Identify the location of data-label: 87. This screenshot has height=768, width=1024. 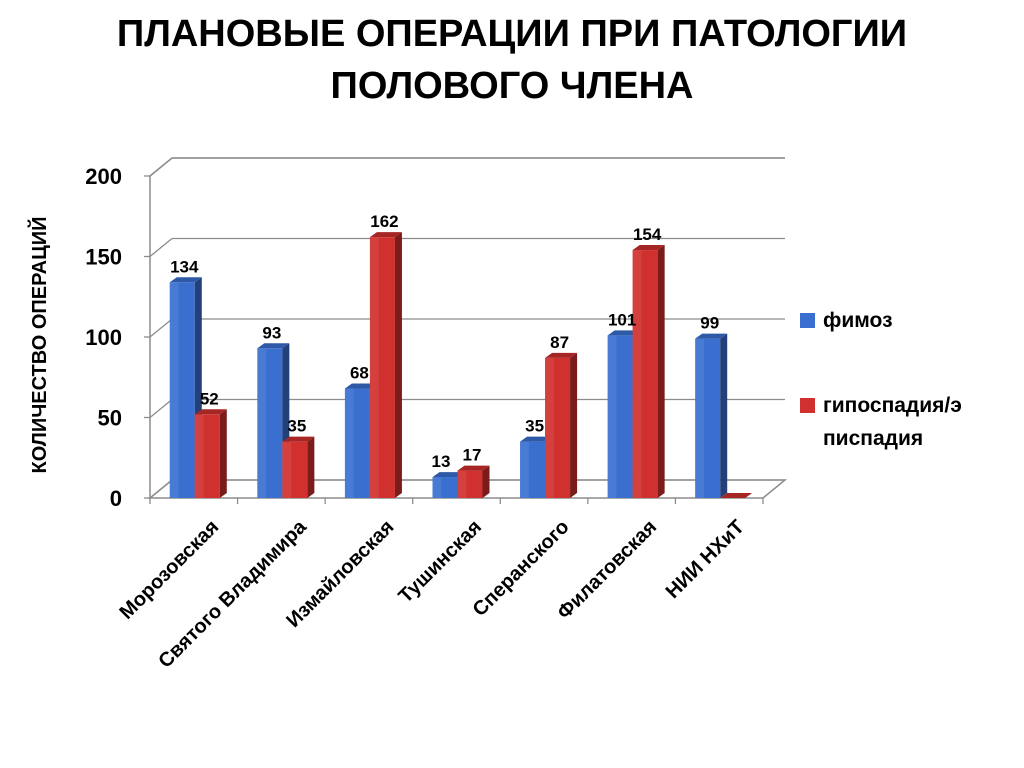
(559, 342).